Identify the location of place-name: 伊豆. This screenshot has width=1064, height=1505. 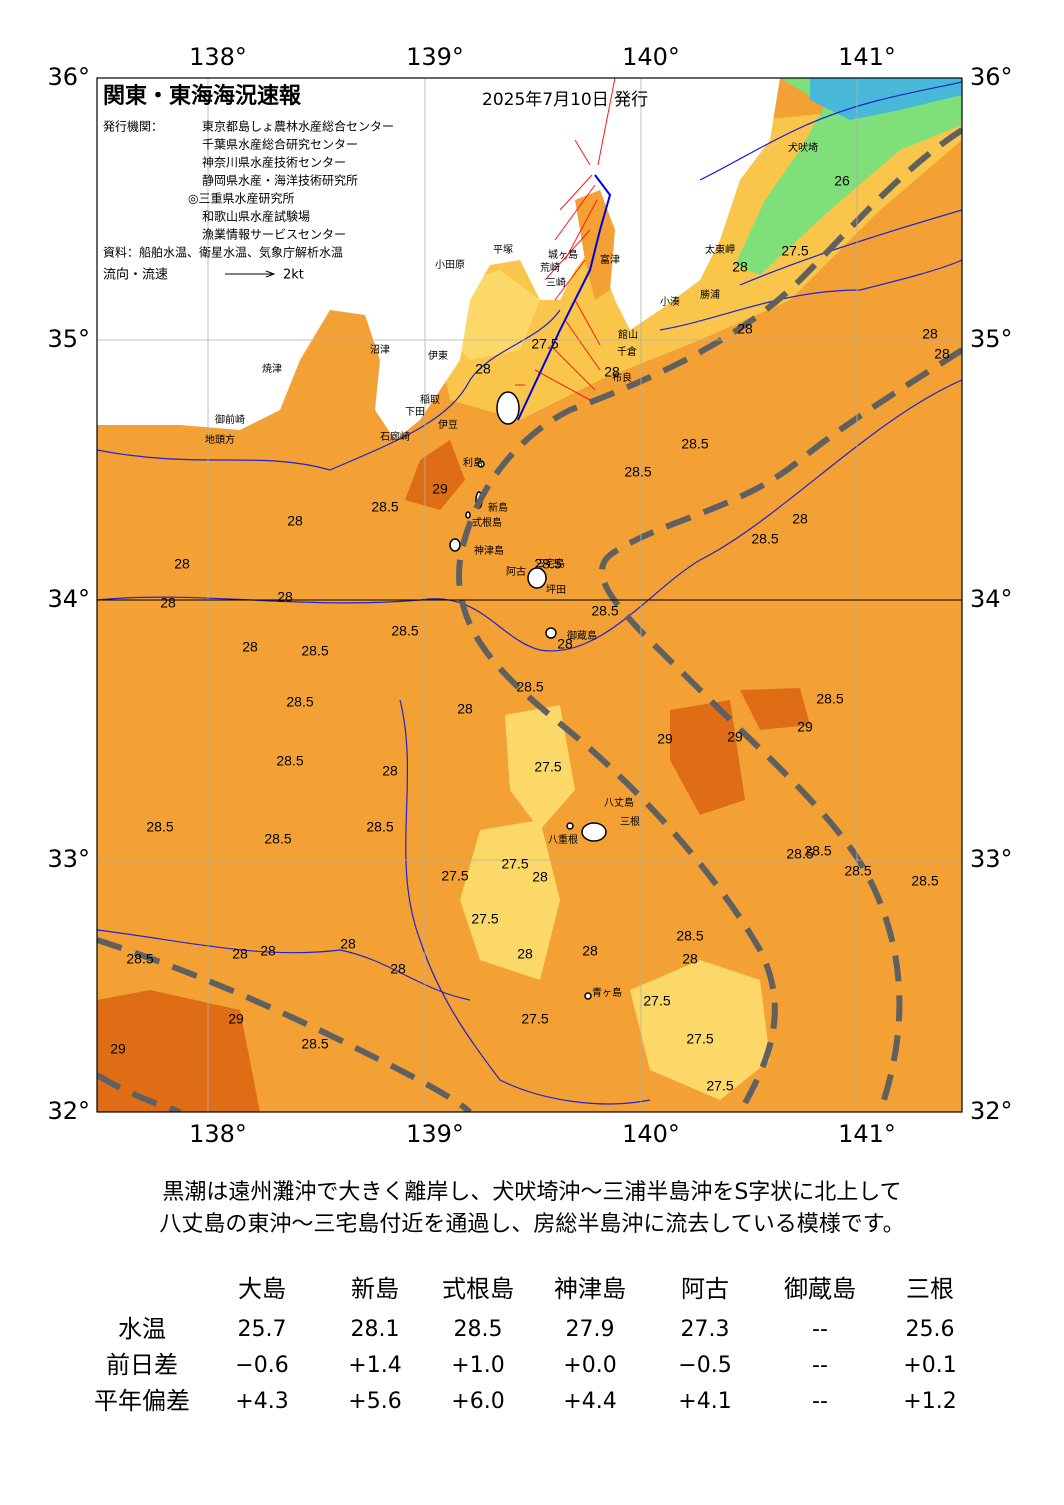
(448, 425).